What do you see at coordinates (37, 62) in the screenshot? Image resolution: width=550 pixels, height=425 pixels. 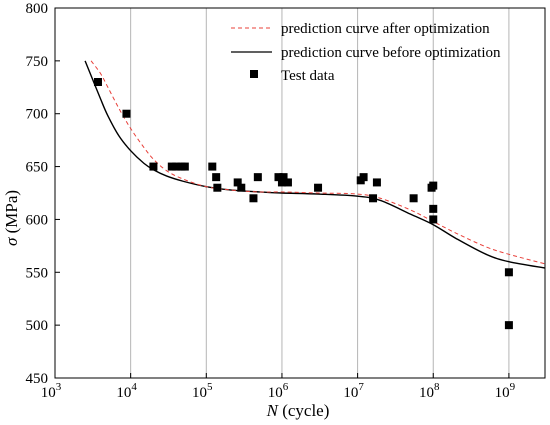 I see `y-tick-label: 750` at bounding box center [37, 62].